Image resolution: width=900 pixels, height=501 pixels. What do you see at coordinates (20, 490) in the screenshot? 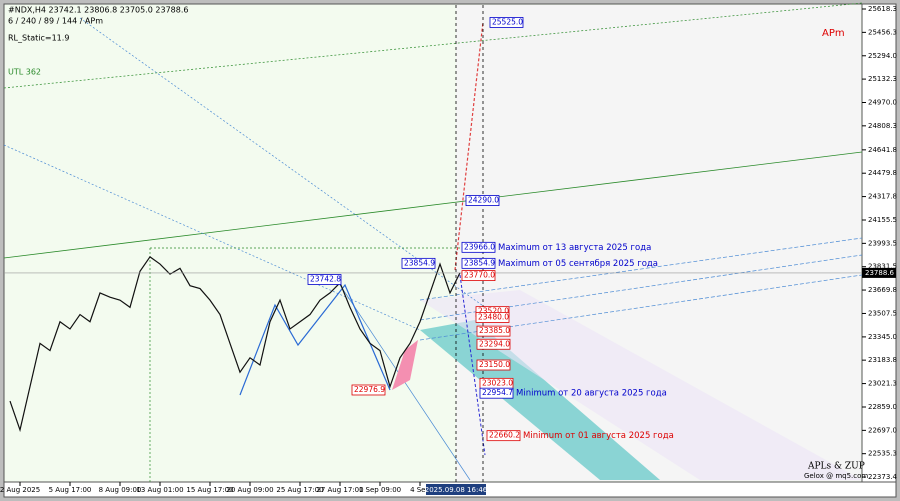
I see `x-tick-label: 2 Aug 2025` at bounding box center [20, 490].